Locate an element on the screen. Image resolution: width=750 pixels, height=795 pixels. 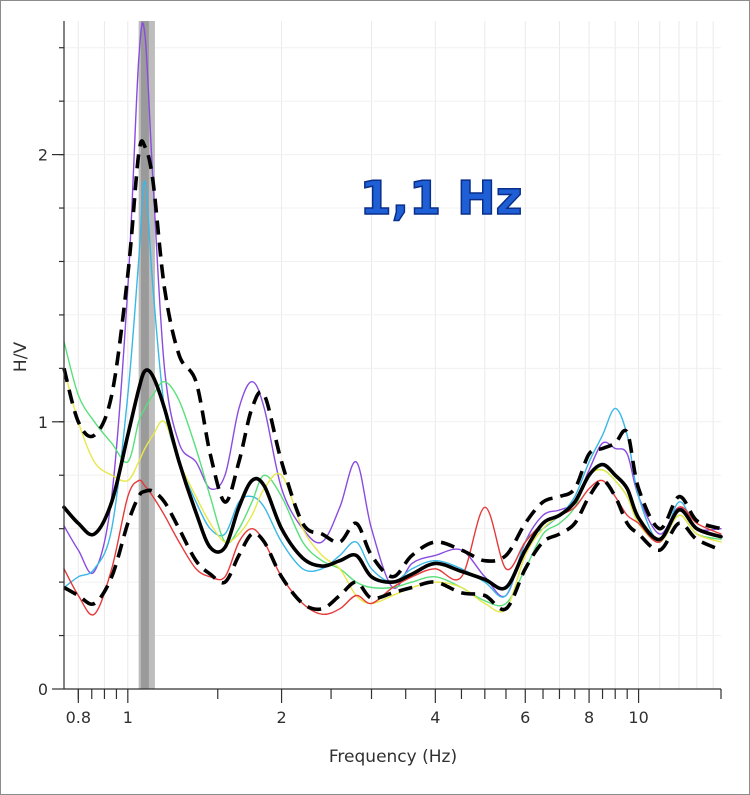
x-tick-label: 6 is located at coordinates (525, 717).